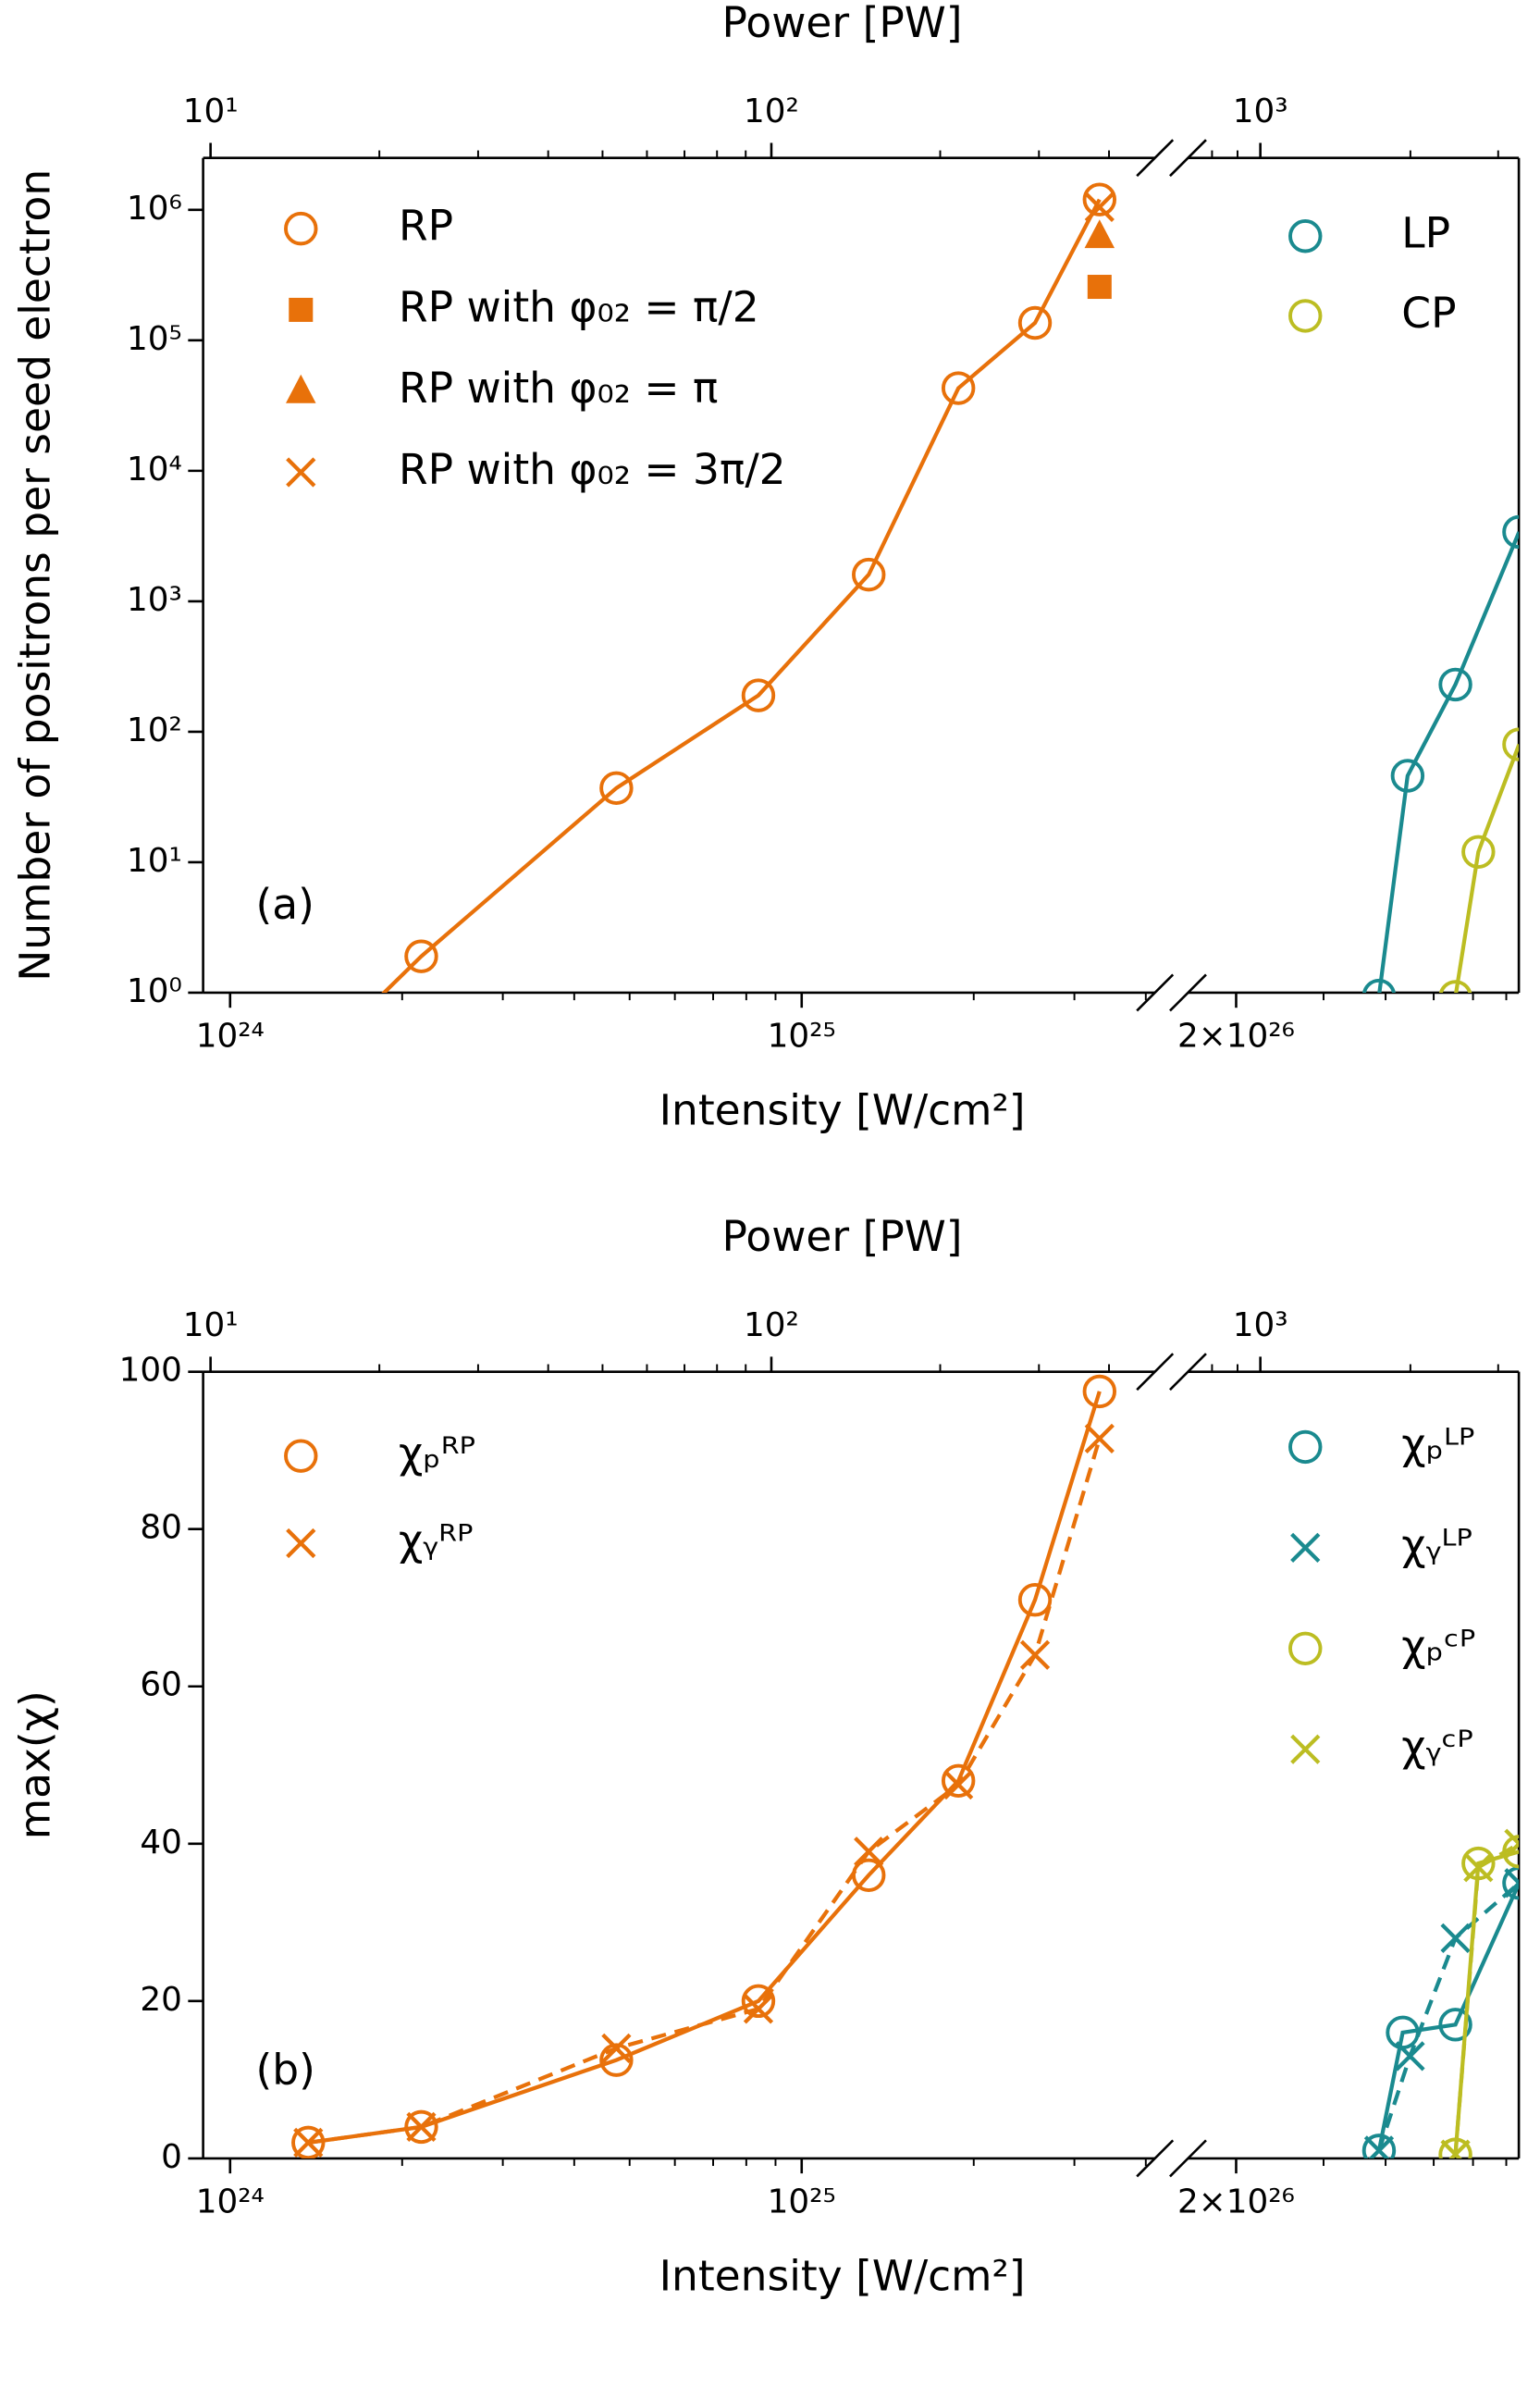 The height and width of the screenshot is (2387, 1540). I want to click on legend-label: RP with φ₀₂ = 3π/2, so click(592, 469).